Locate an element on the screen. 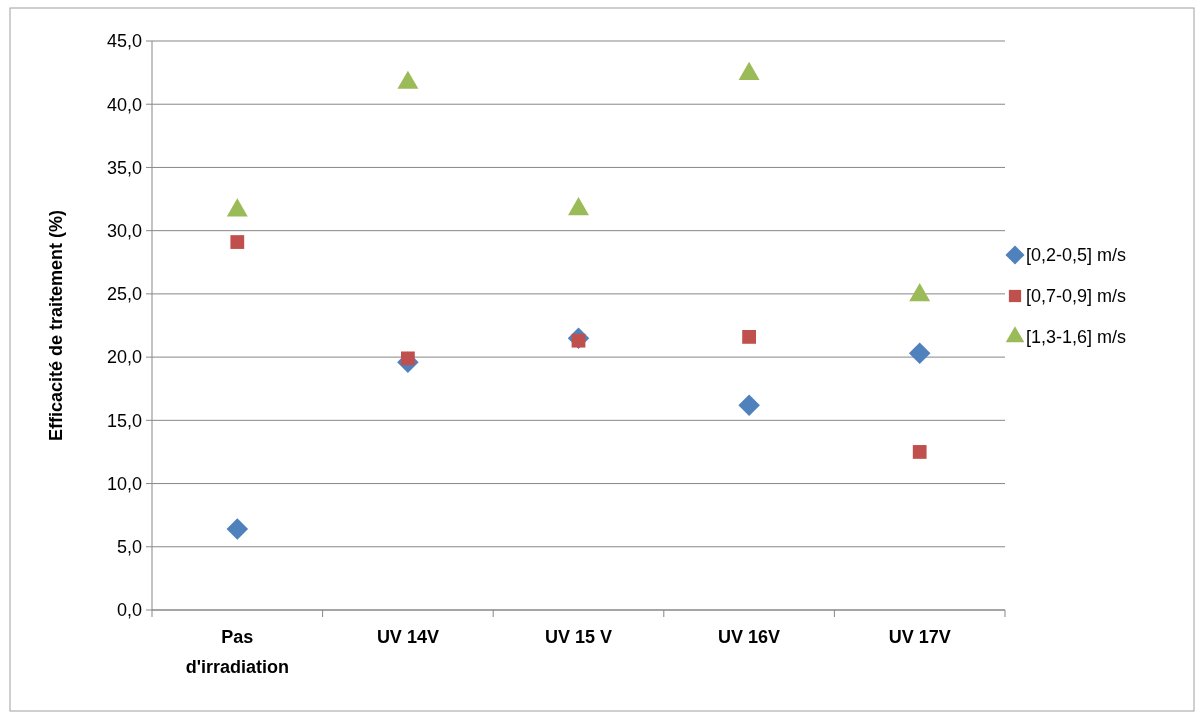 Image resolution: width=1198 pixels, height=715 pixels. y-tick-label: 40,0 is located at coordinates (124, 104).